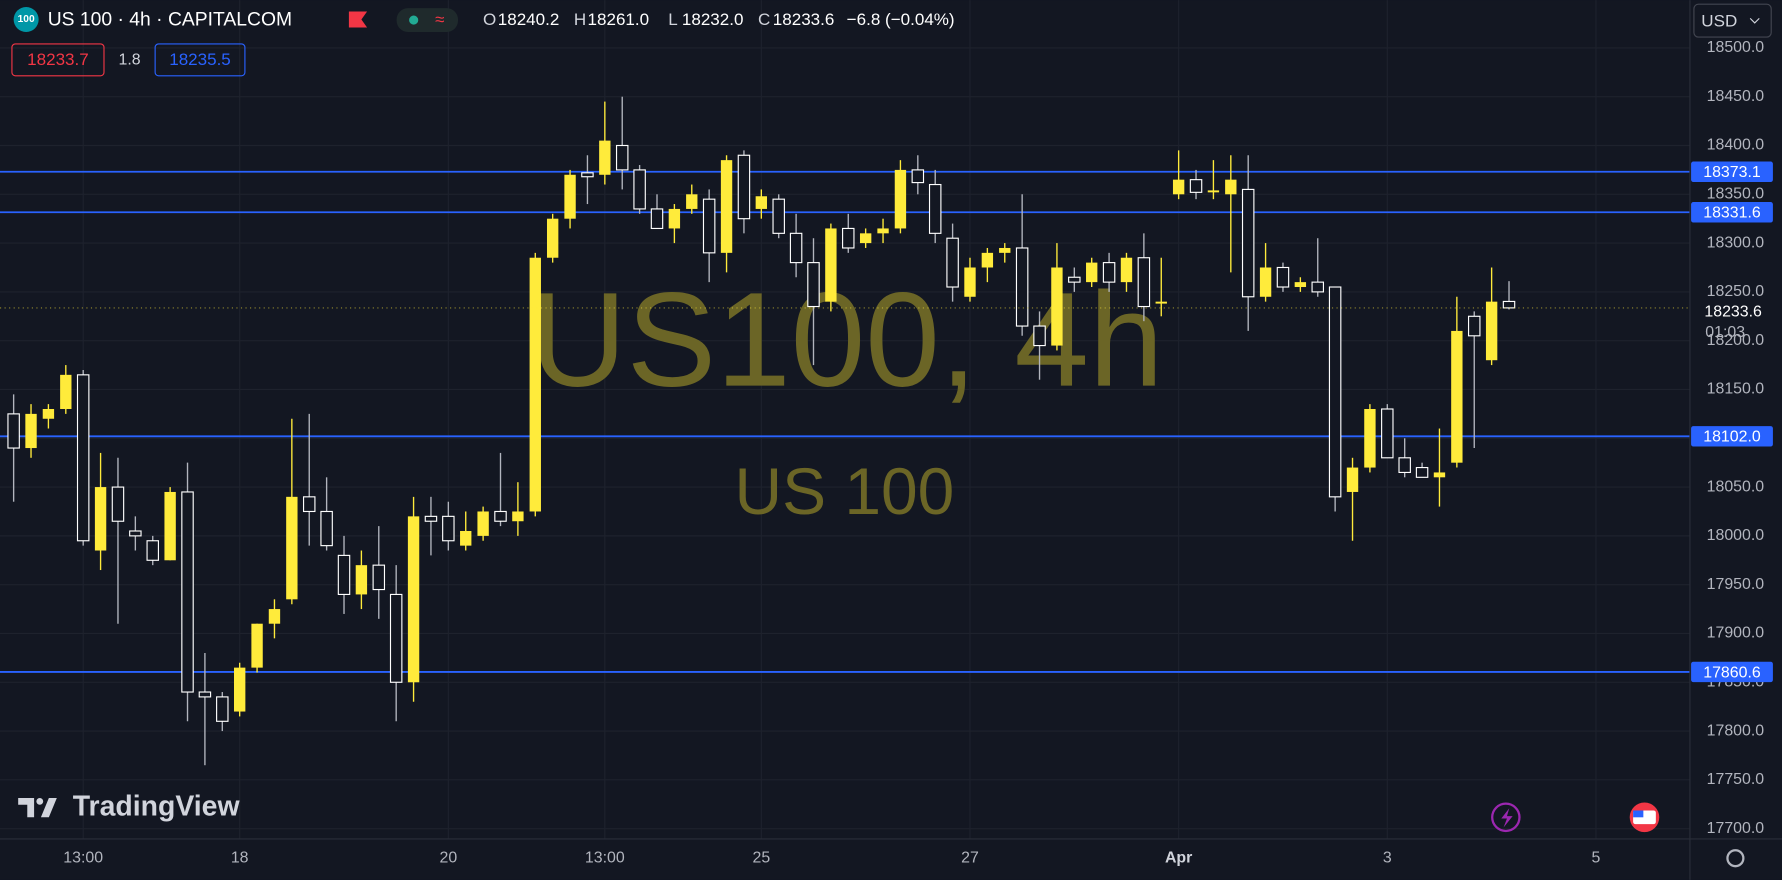  What do you see at coordinates (1638, 814) in the screenshot?
I see `flag-canton` at bounding box center [1638, 814].